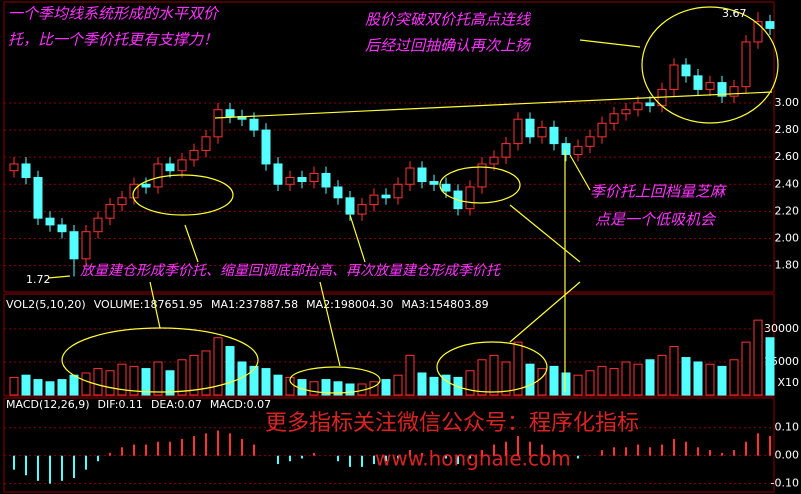  Describe the element at coordinates (781, 328) in the screenshot. I see `y-tick-label: 30000` at that location.